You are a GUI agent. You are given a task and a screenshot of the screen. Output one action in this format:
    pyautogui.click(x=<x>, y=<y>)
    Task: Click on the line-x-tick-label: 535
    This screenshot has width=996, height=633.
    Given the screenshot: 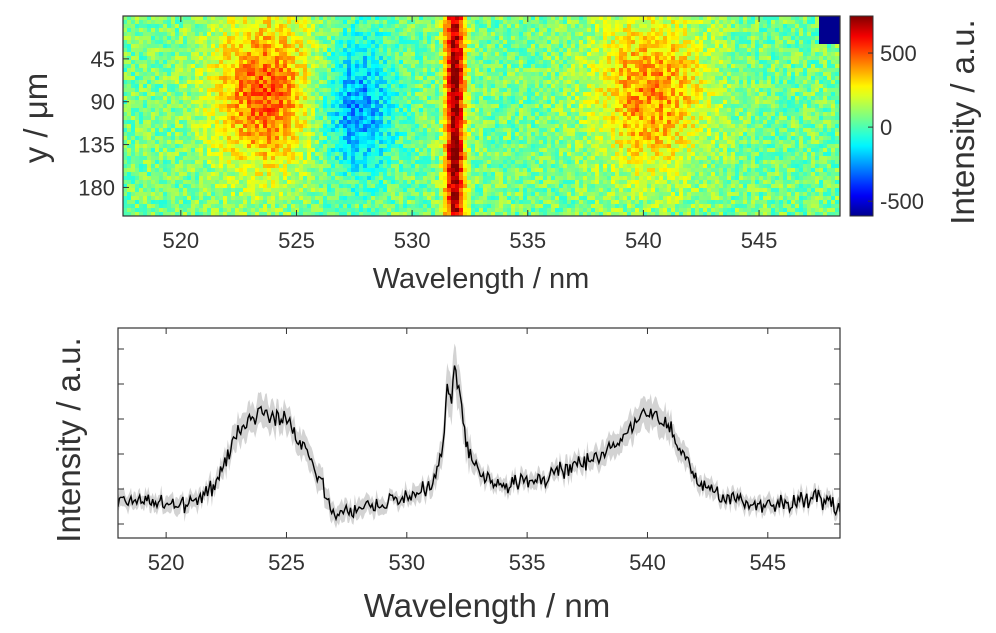 What is the action you would take?
    pyautogui.click(x=527, y=562)
    